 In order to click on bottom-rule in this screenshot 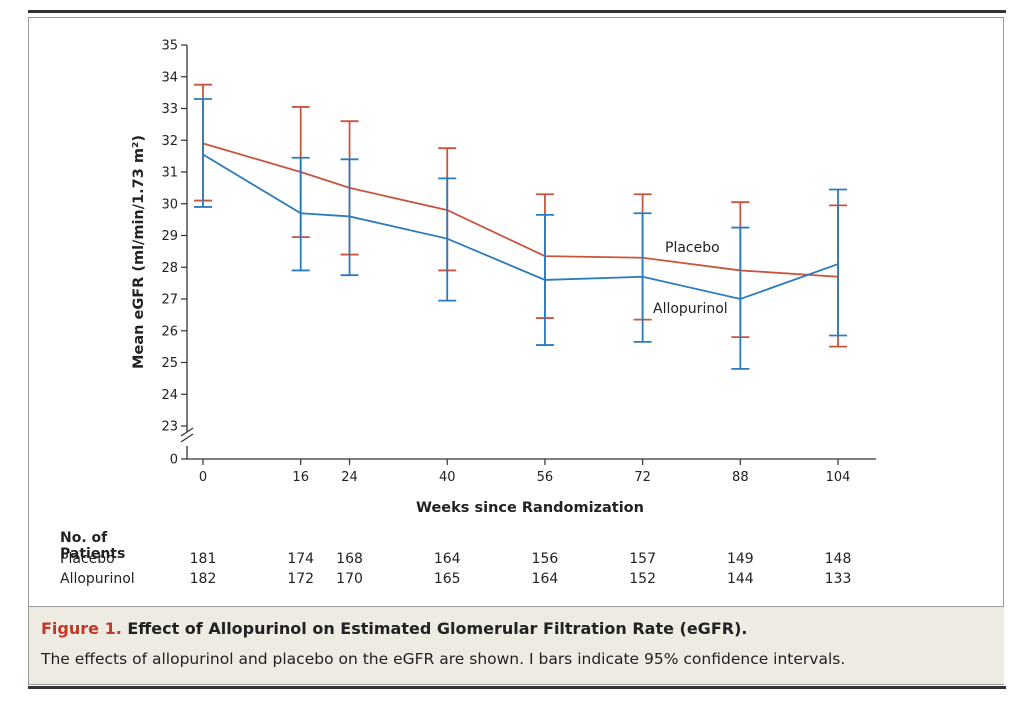, I will do `click(517, 687)`.